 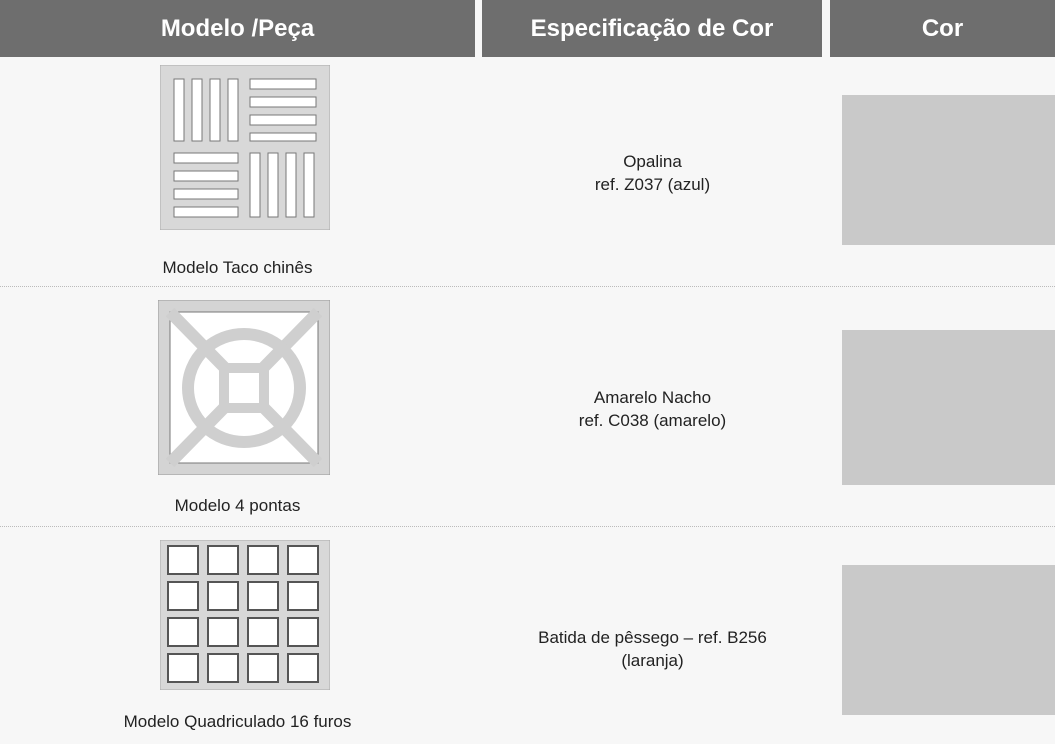 What do you see at coordinates (652, 420) in the screenshot?
I see `spec-line: ref. C038 (amarelo)` at bounding box center [652, 420].